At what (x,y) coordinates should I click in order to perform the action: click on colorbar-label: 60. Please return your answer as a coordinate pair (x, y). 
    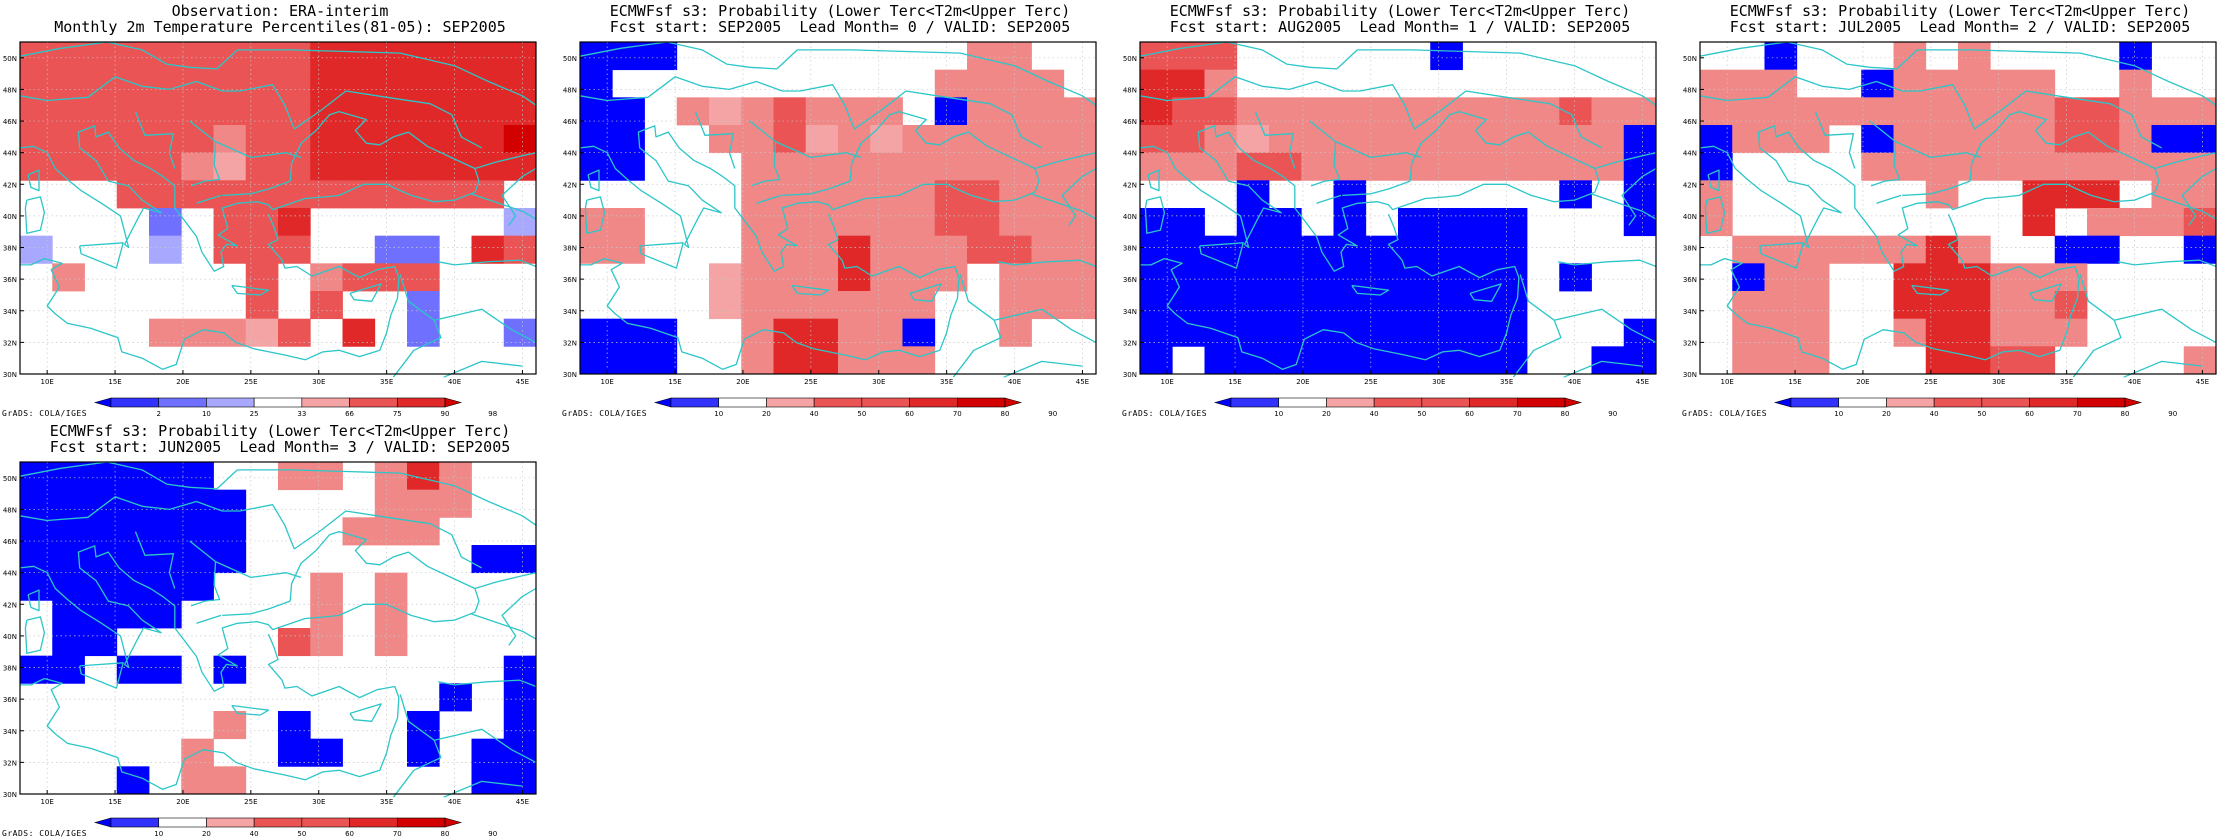
    Looking at the image, I should click on (1469, 414).